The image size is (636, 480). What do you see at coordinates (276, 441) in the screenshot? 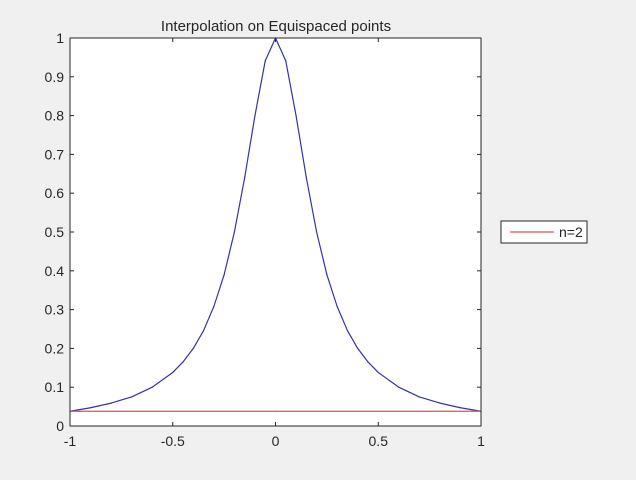
I see `x-tick-label: 0` at bounding box center [276, 441].